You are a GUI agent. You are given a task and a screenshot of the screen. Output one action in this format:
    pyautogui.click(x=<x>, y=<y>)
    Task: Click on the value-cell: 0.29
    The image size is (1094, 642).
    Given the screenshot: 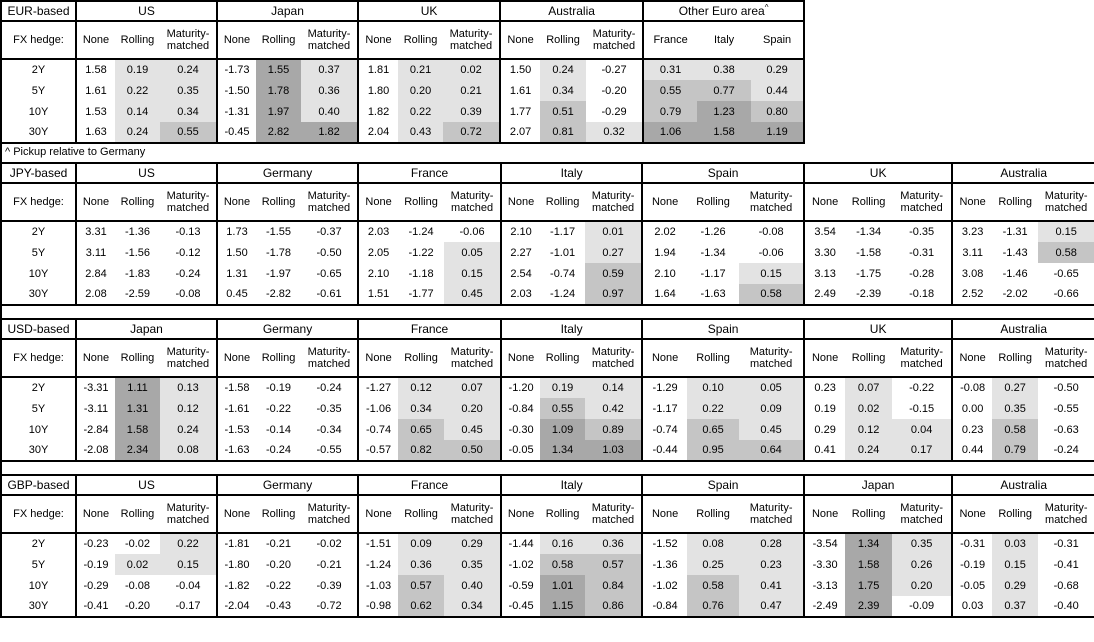 What is the action you would take?
    pyautogui.click(x=1015, y=585)
    